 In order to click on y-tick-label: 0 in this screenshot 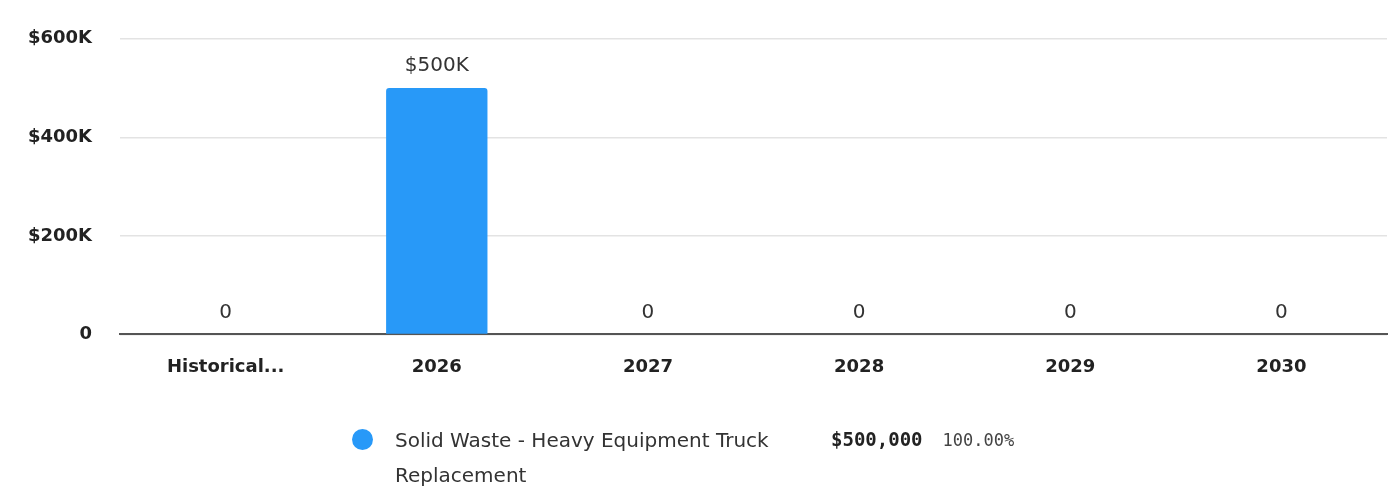, I will do `click(86, 333)`.